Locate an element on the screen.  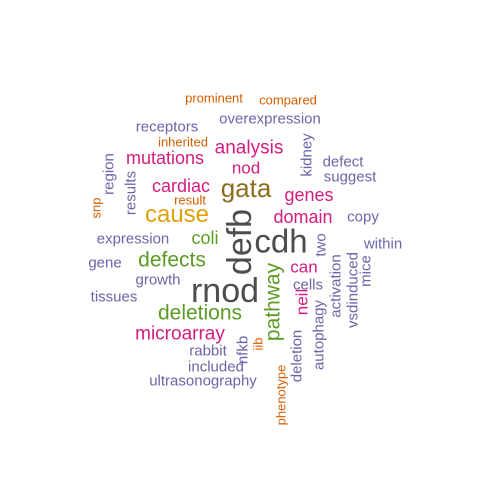
word-defb: defb is located at coordinates (240, 242).